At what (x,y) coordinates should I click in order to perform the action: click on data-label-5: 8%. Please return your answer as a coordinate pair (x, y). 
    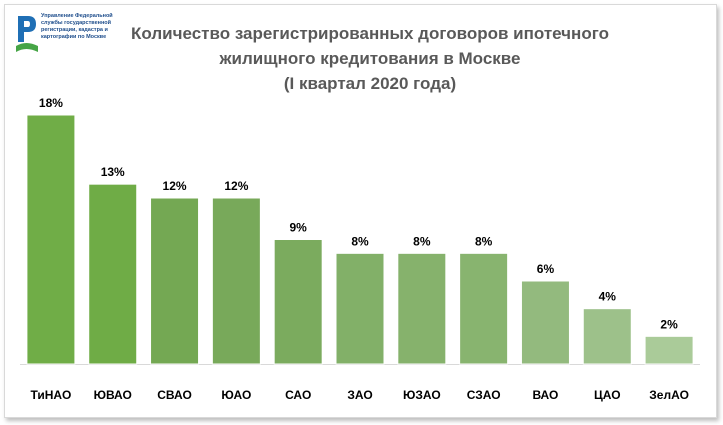
    Looking at the image, I should click on (360, 241).